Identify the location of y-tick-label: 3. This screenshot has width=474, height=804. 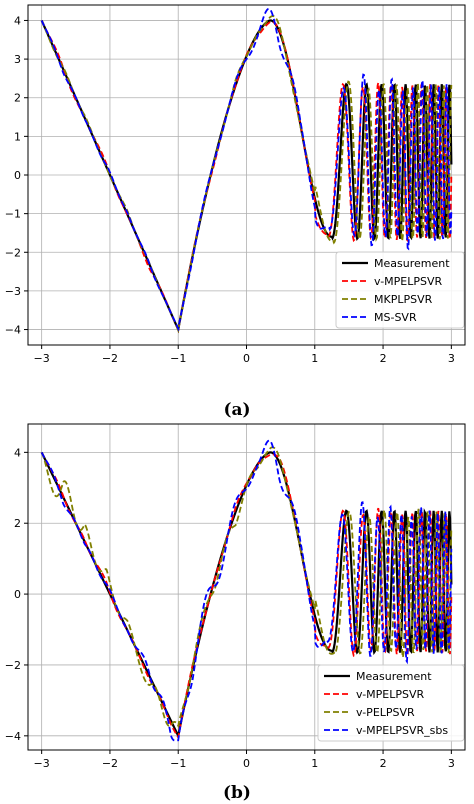
(17, 59).